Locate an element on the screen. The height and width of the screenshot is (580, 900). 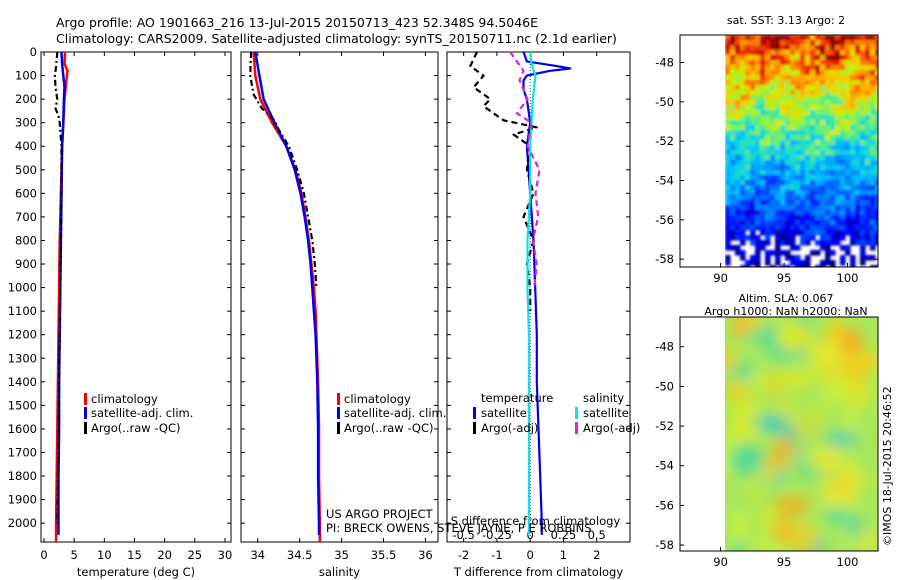
sla-field is located at coordinates (801, 434).